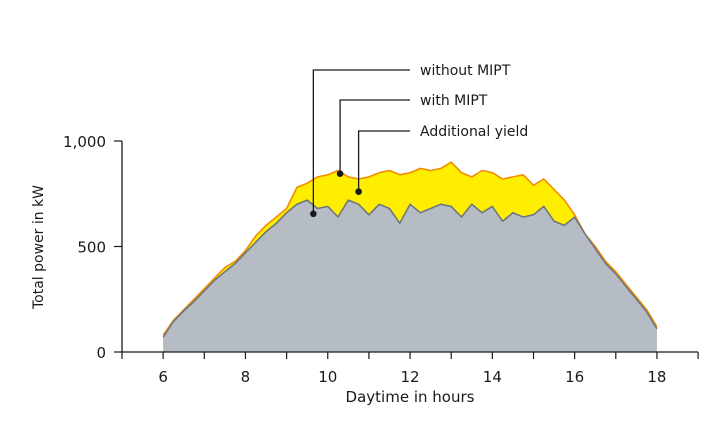 Image resolution: width=728 pixels, height=434 pixels. What do you see at coordinates (327, 377) in the screenshot?
I see `x-tick-label: 10` at bounding box center [327, 377].